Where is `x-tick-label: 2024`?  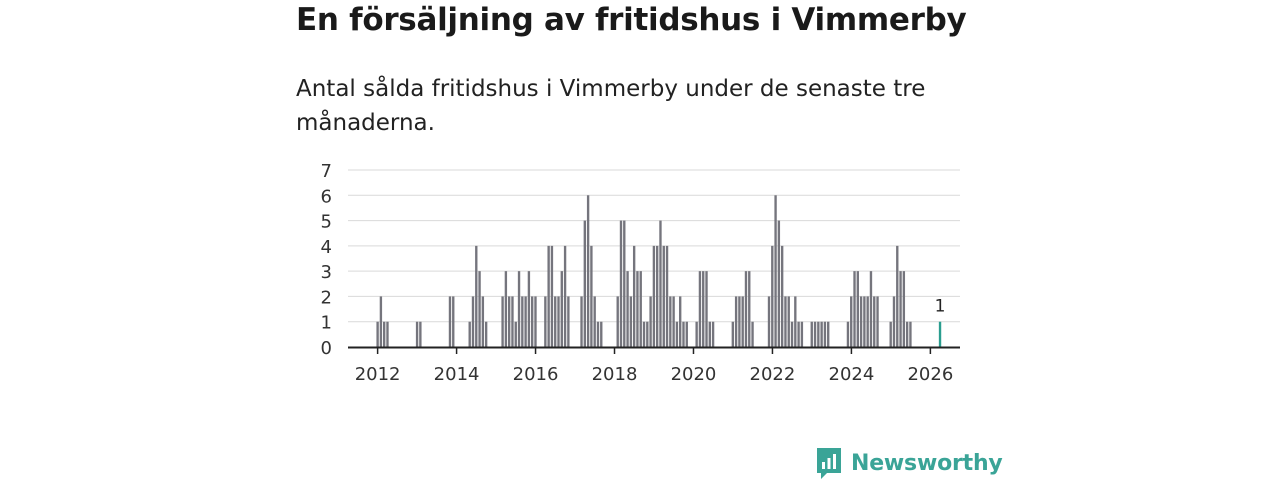
x-tick-label: 2024 is located at coordinates (852, 374).